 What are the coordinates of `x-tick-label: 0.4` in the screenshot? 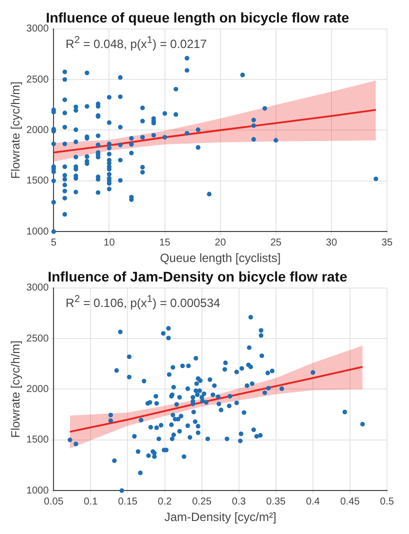 It's located at (313, 502).